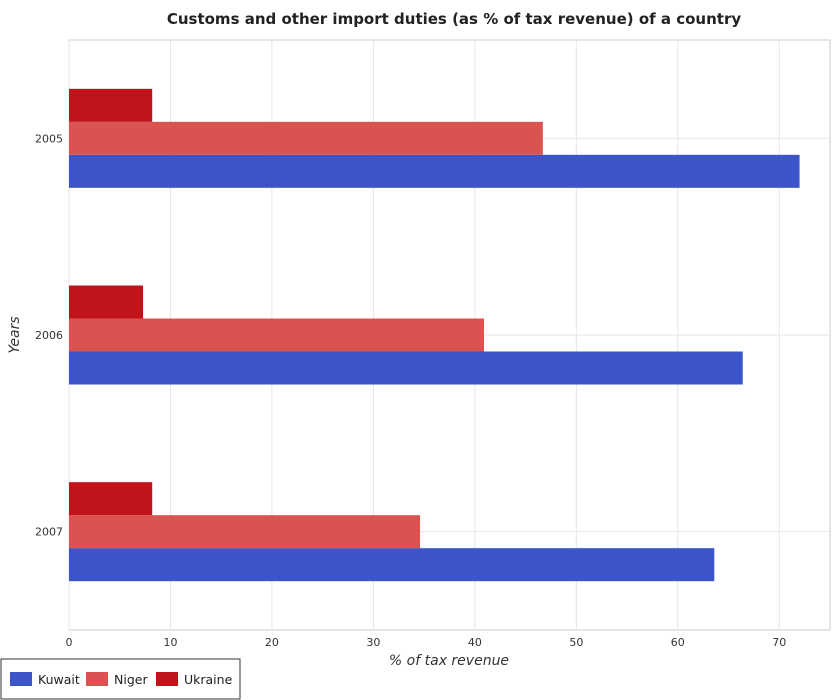 The height and width of the screenshot is (700, 839). Describe the element at coordinates (131, 679) in the screenshot. I see `legend-label-niger: Niger` at that location.